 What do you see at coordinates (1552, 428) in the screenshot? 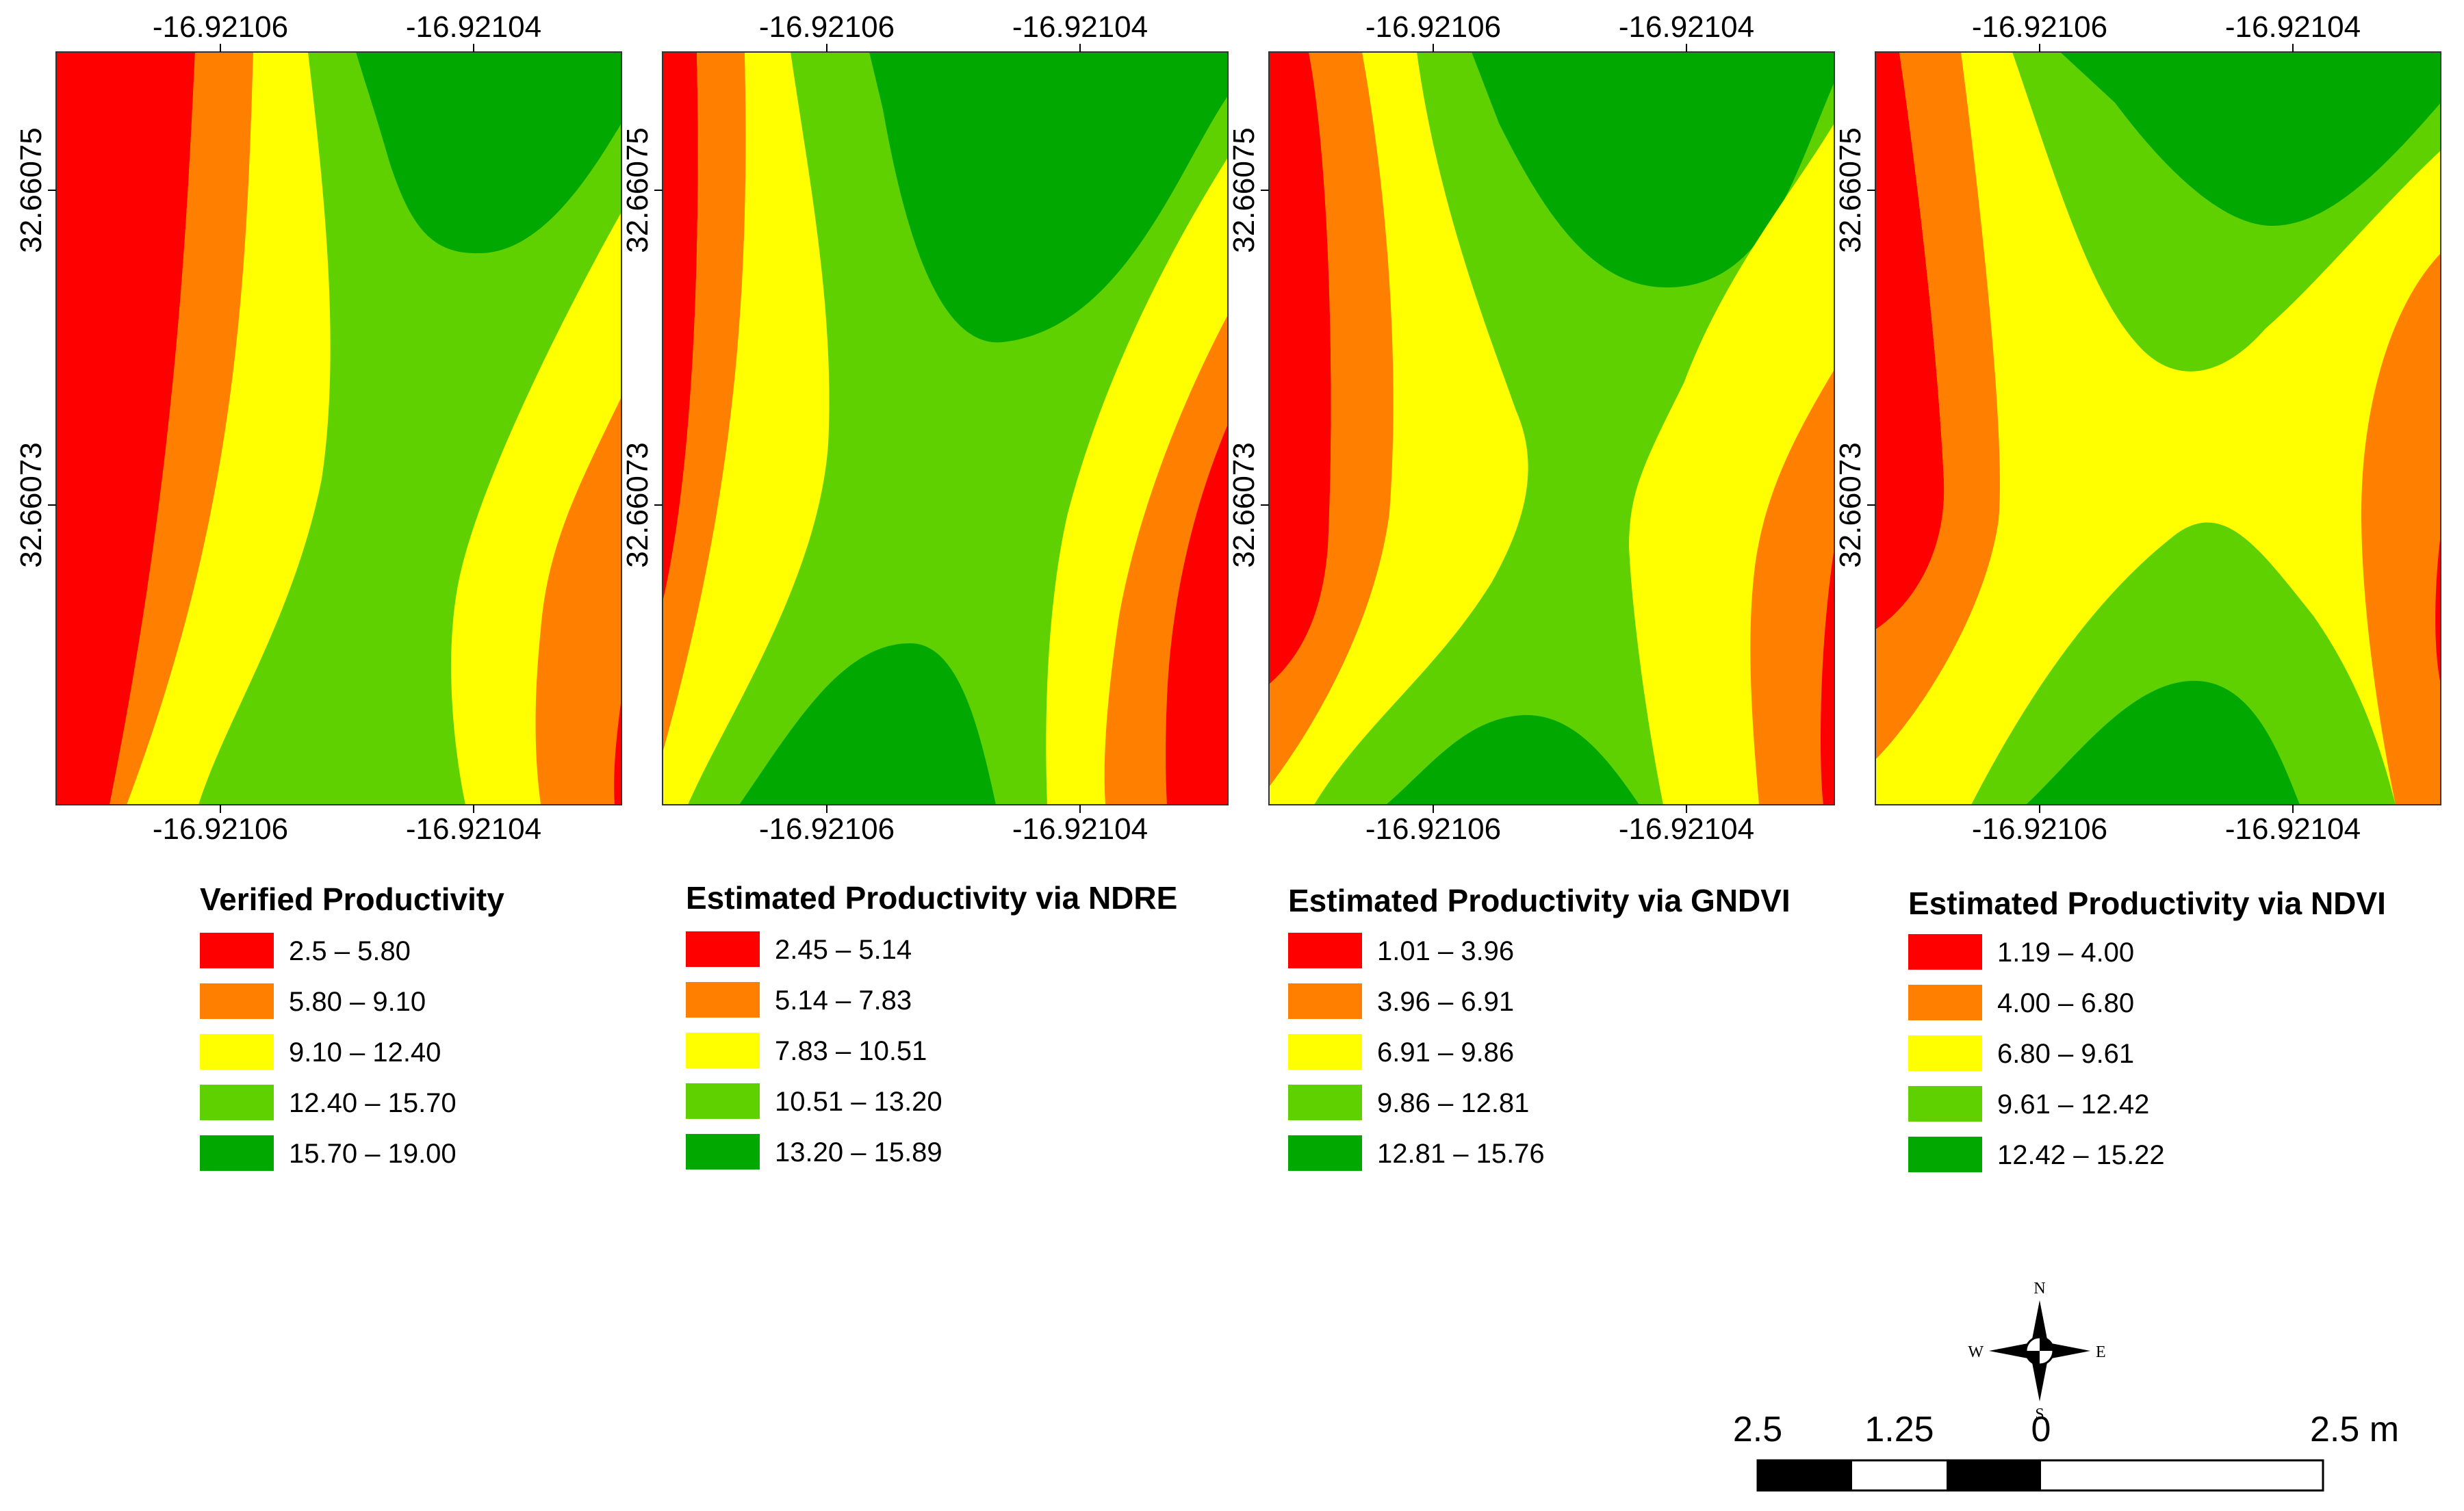
I see `map-panel-gndvi` at bounding box center [1552, 428].